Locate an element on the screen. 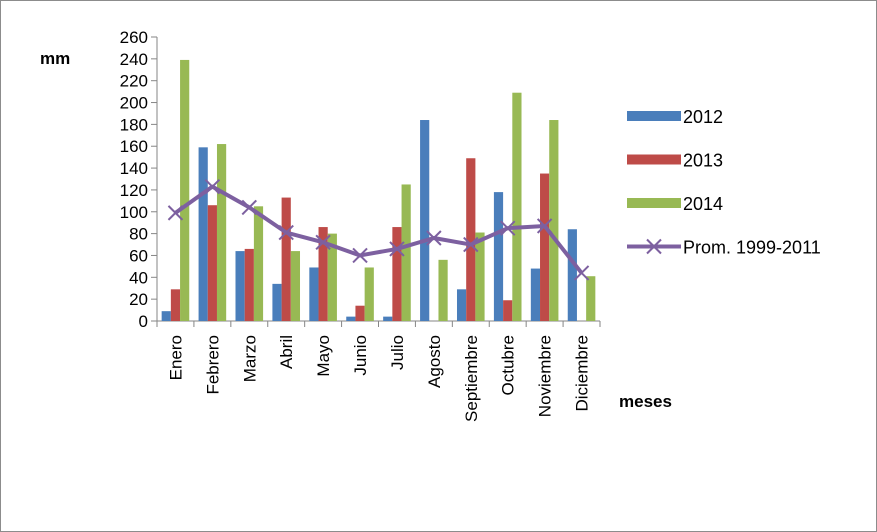 This screenshot has width=877, height=532. legend-label: 2012 is located at coordinates (703, 117).